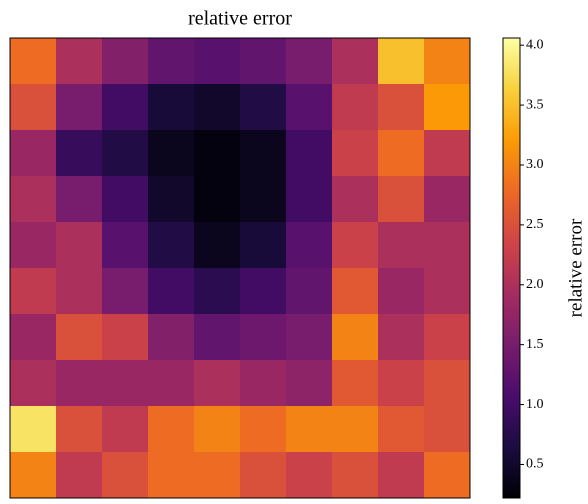  I want to click on colorbar-tick-label: 3.0, so click(535, 164).